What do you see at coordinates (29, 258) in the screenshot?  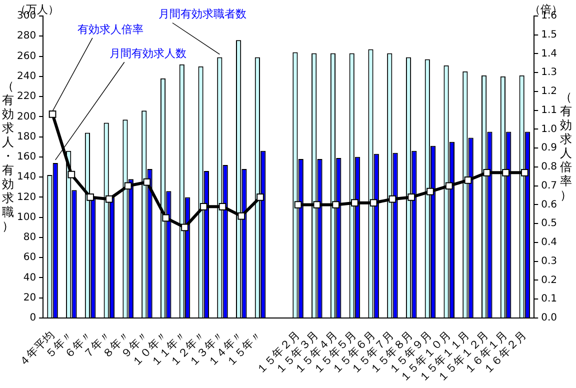 I see `y-tick-label: 60` at bounding box center [29, 258].